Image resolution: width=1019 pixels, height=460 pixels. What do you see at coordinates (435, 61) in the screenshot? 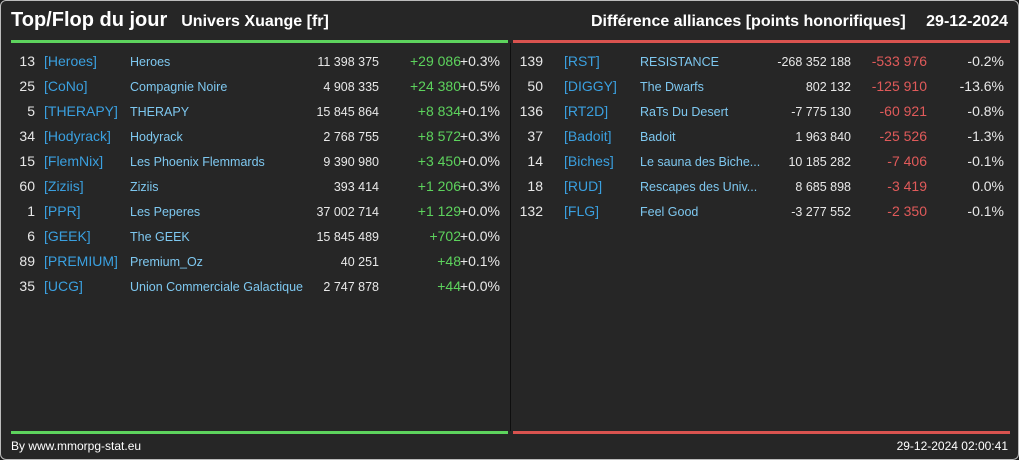
I see `diff-cell: +29 086` at bounding box center [435, 61].